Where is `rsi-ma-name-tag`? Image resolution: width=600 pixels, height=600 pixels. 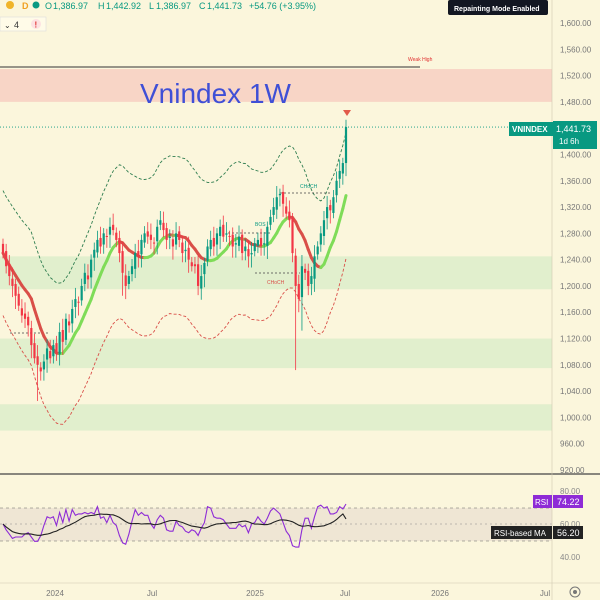 rsi-ma-name-tag is located at coordinates (521, 532).